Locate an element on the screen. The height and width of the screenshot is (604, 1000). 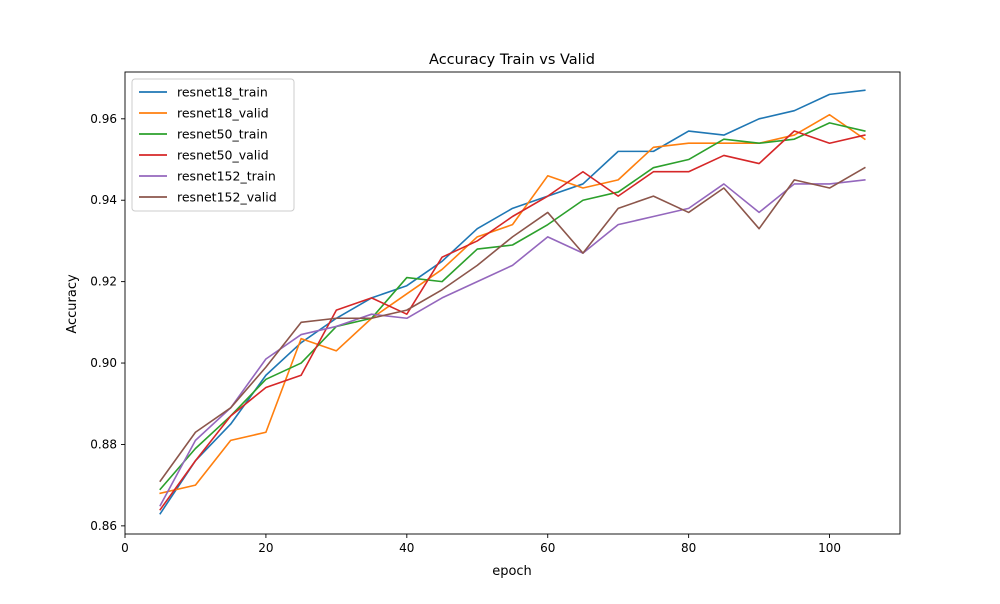
x-tick-label: 60 is located at coordinates (547, 548).